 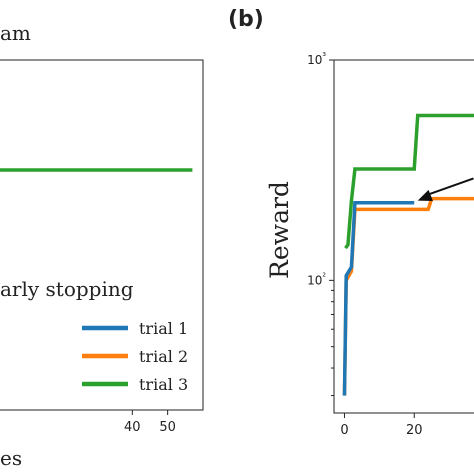 I want to click on legend-label-3: trial 3, so click(x=163, y=384).